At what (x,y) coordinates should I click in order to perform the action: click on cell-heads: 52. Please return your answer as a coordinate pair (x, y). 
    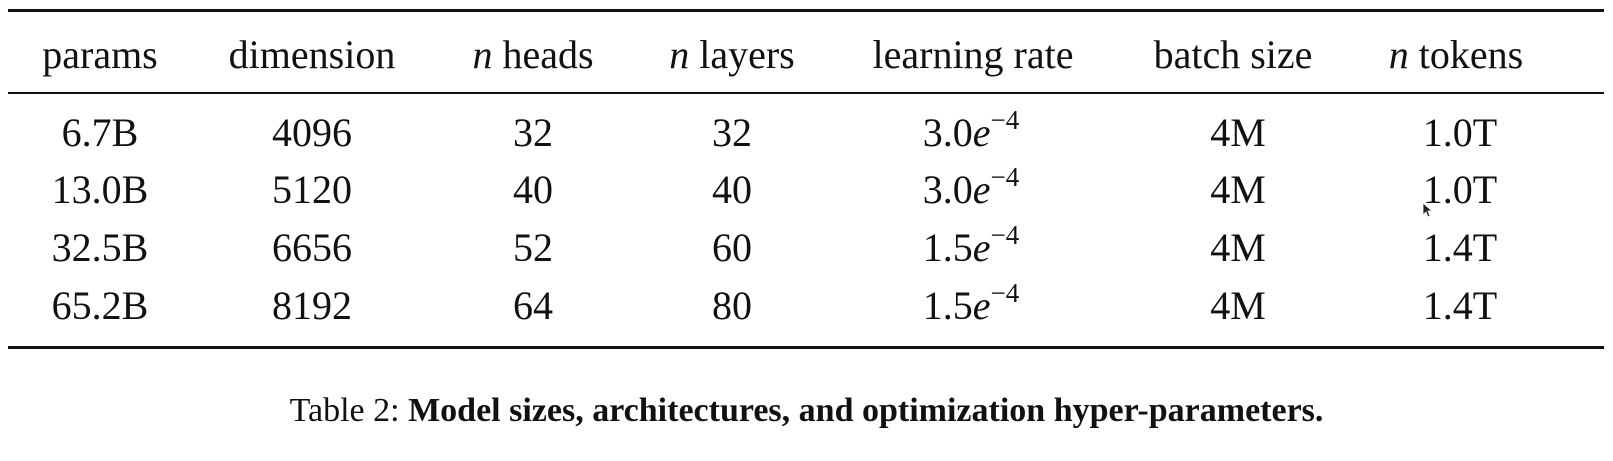
    Looking at the image, I should click on (533, 247).